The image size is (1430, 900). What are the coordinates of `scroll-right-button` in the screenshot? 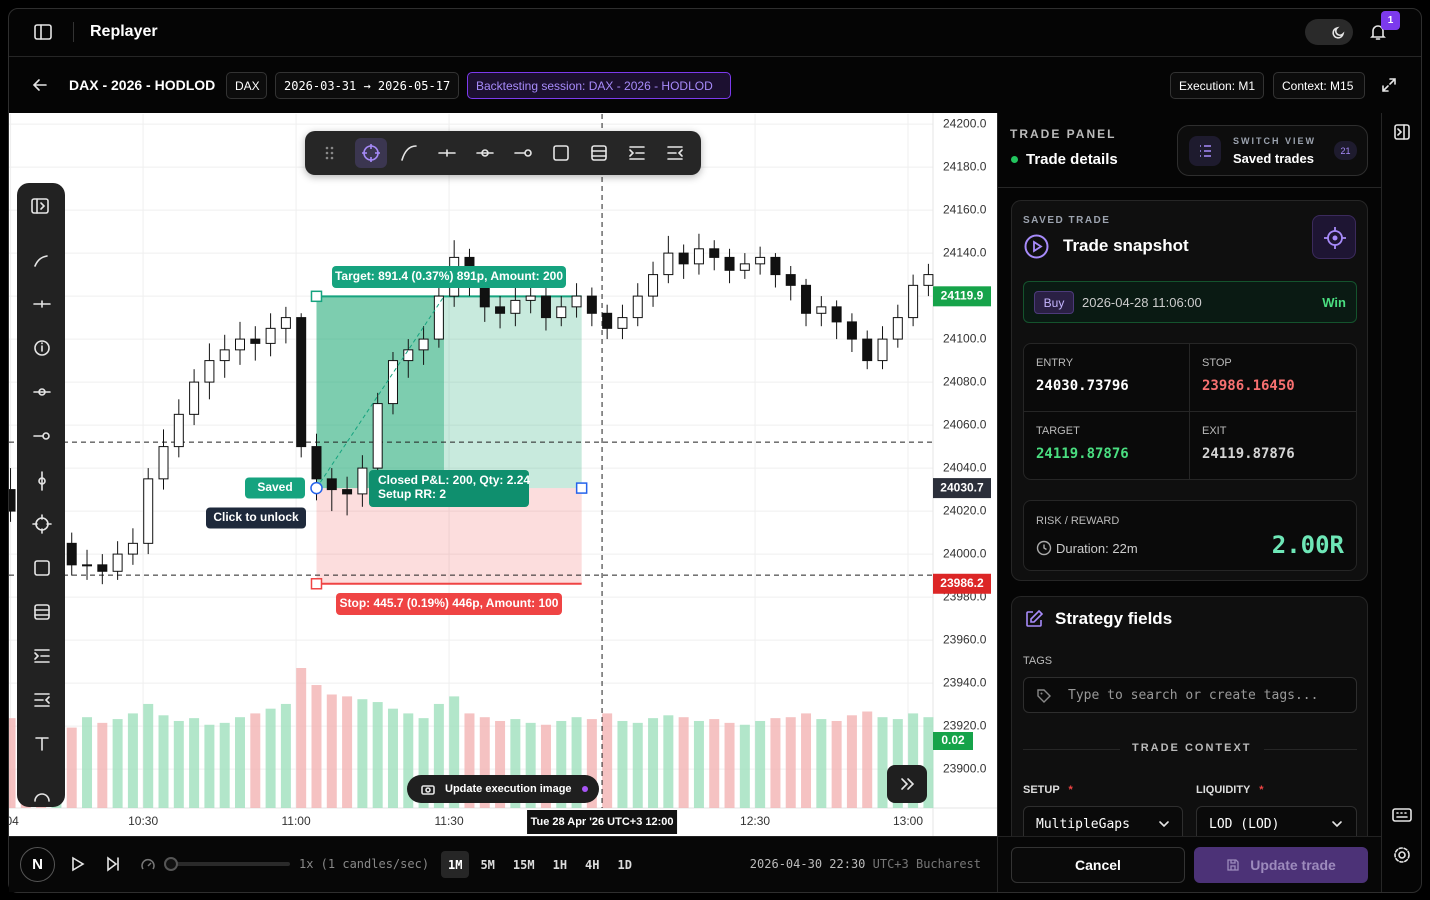 It's located at (907, 784).